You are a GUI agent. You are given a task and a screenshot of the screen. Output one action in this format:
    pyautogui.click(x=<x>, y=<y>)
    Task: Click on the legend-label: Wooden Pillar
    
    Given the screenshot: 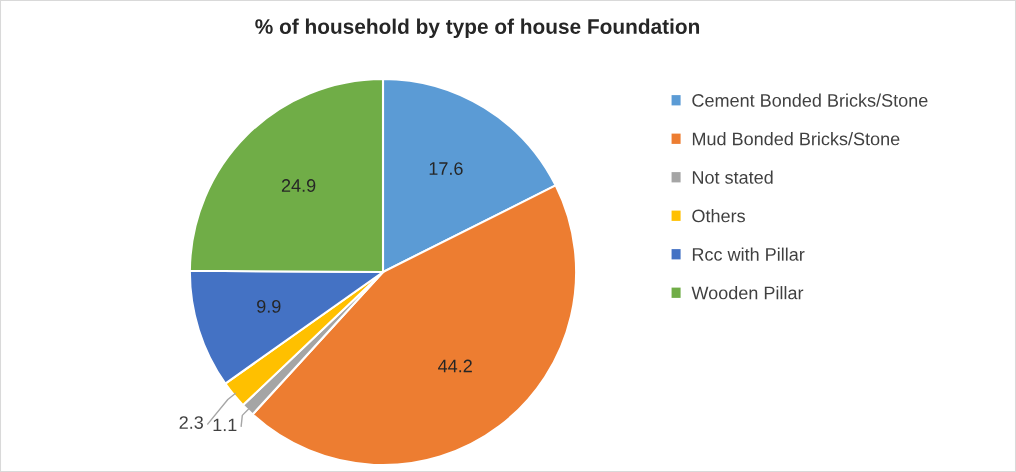 What is the action you would take?
    pyautogui.click(x=747, y=293)
    